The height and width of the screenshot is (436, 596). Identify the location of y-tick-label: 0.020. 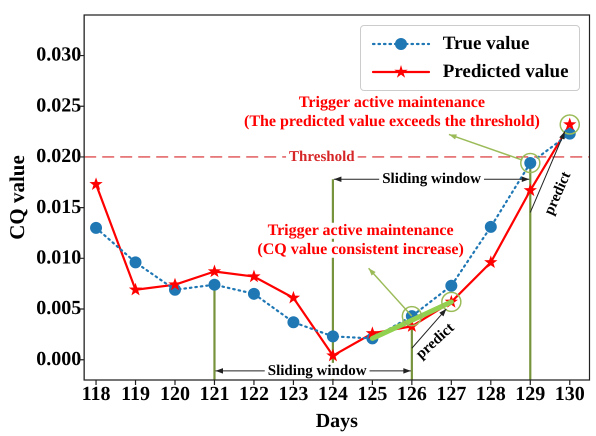
(59, 156).